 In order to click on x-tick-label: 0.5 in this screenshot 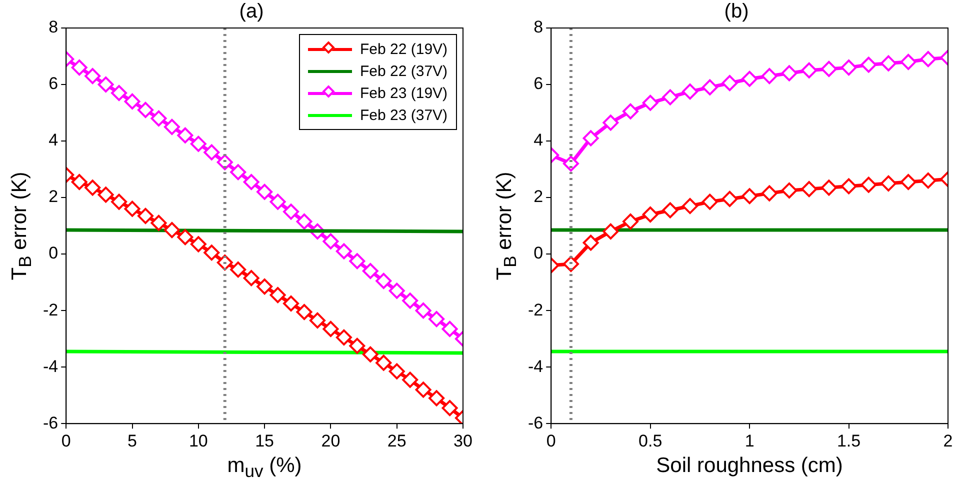, I will do `click(650, 440)`.